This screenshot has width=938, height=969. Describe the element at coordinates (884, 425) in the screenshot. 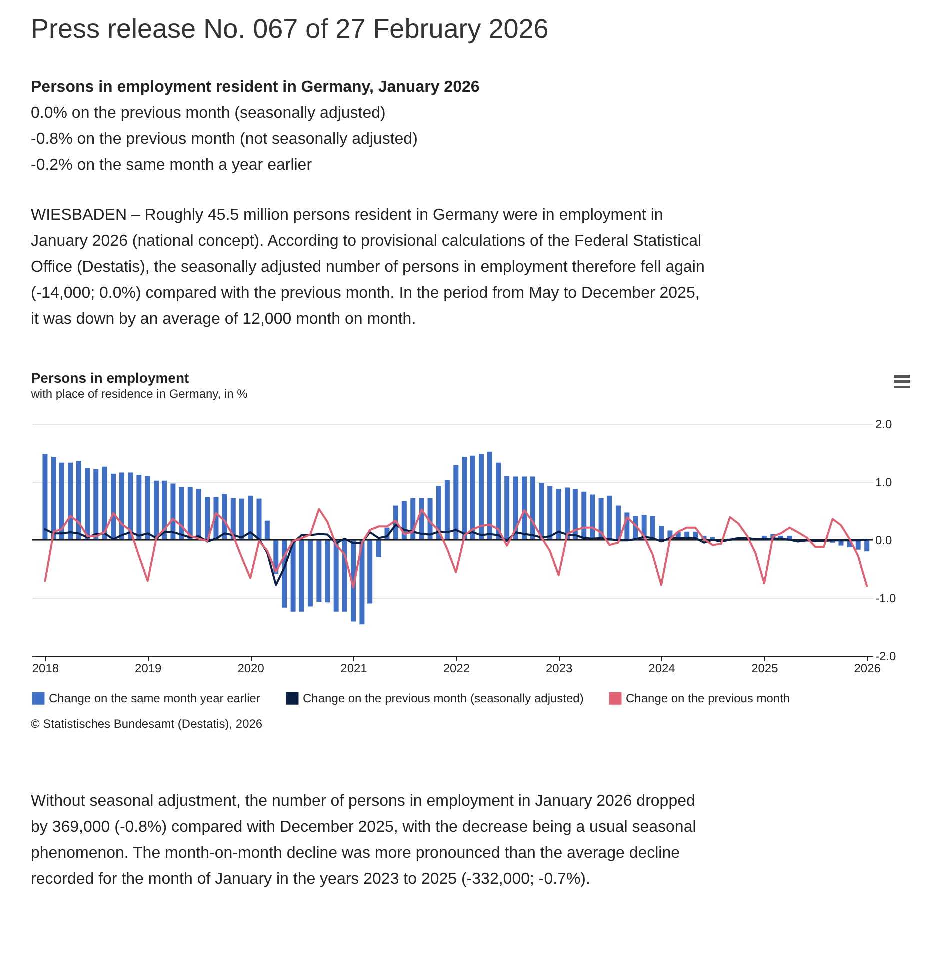

I see `y-tick-label: 2.0` at that location.